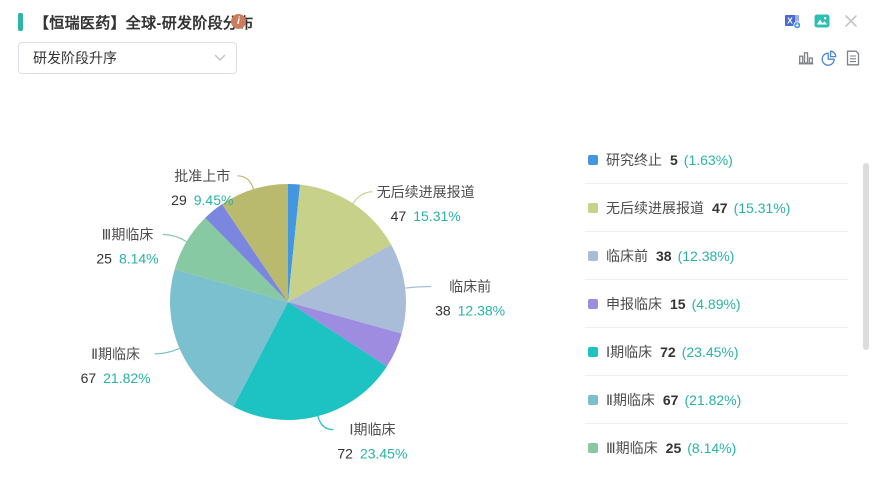 The image size is (873, 488). I want to click on pie-label: 批准上市 29 9.45%, so click(202, 188).